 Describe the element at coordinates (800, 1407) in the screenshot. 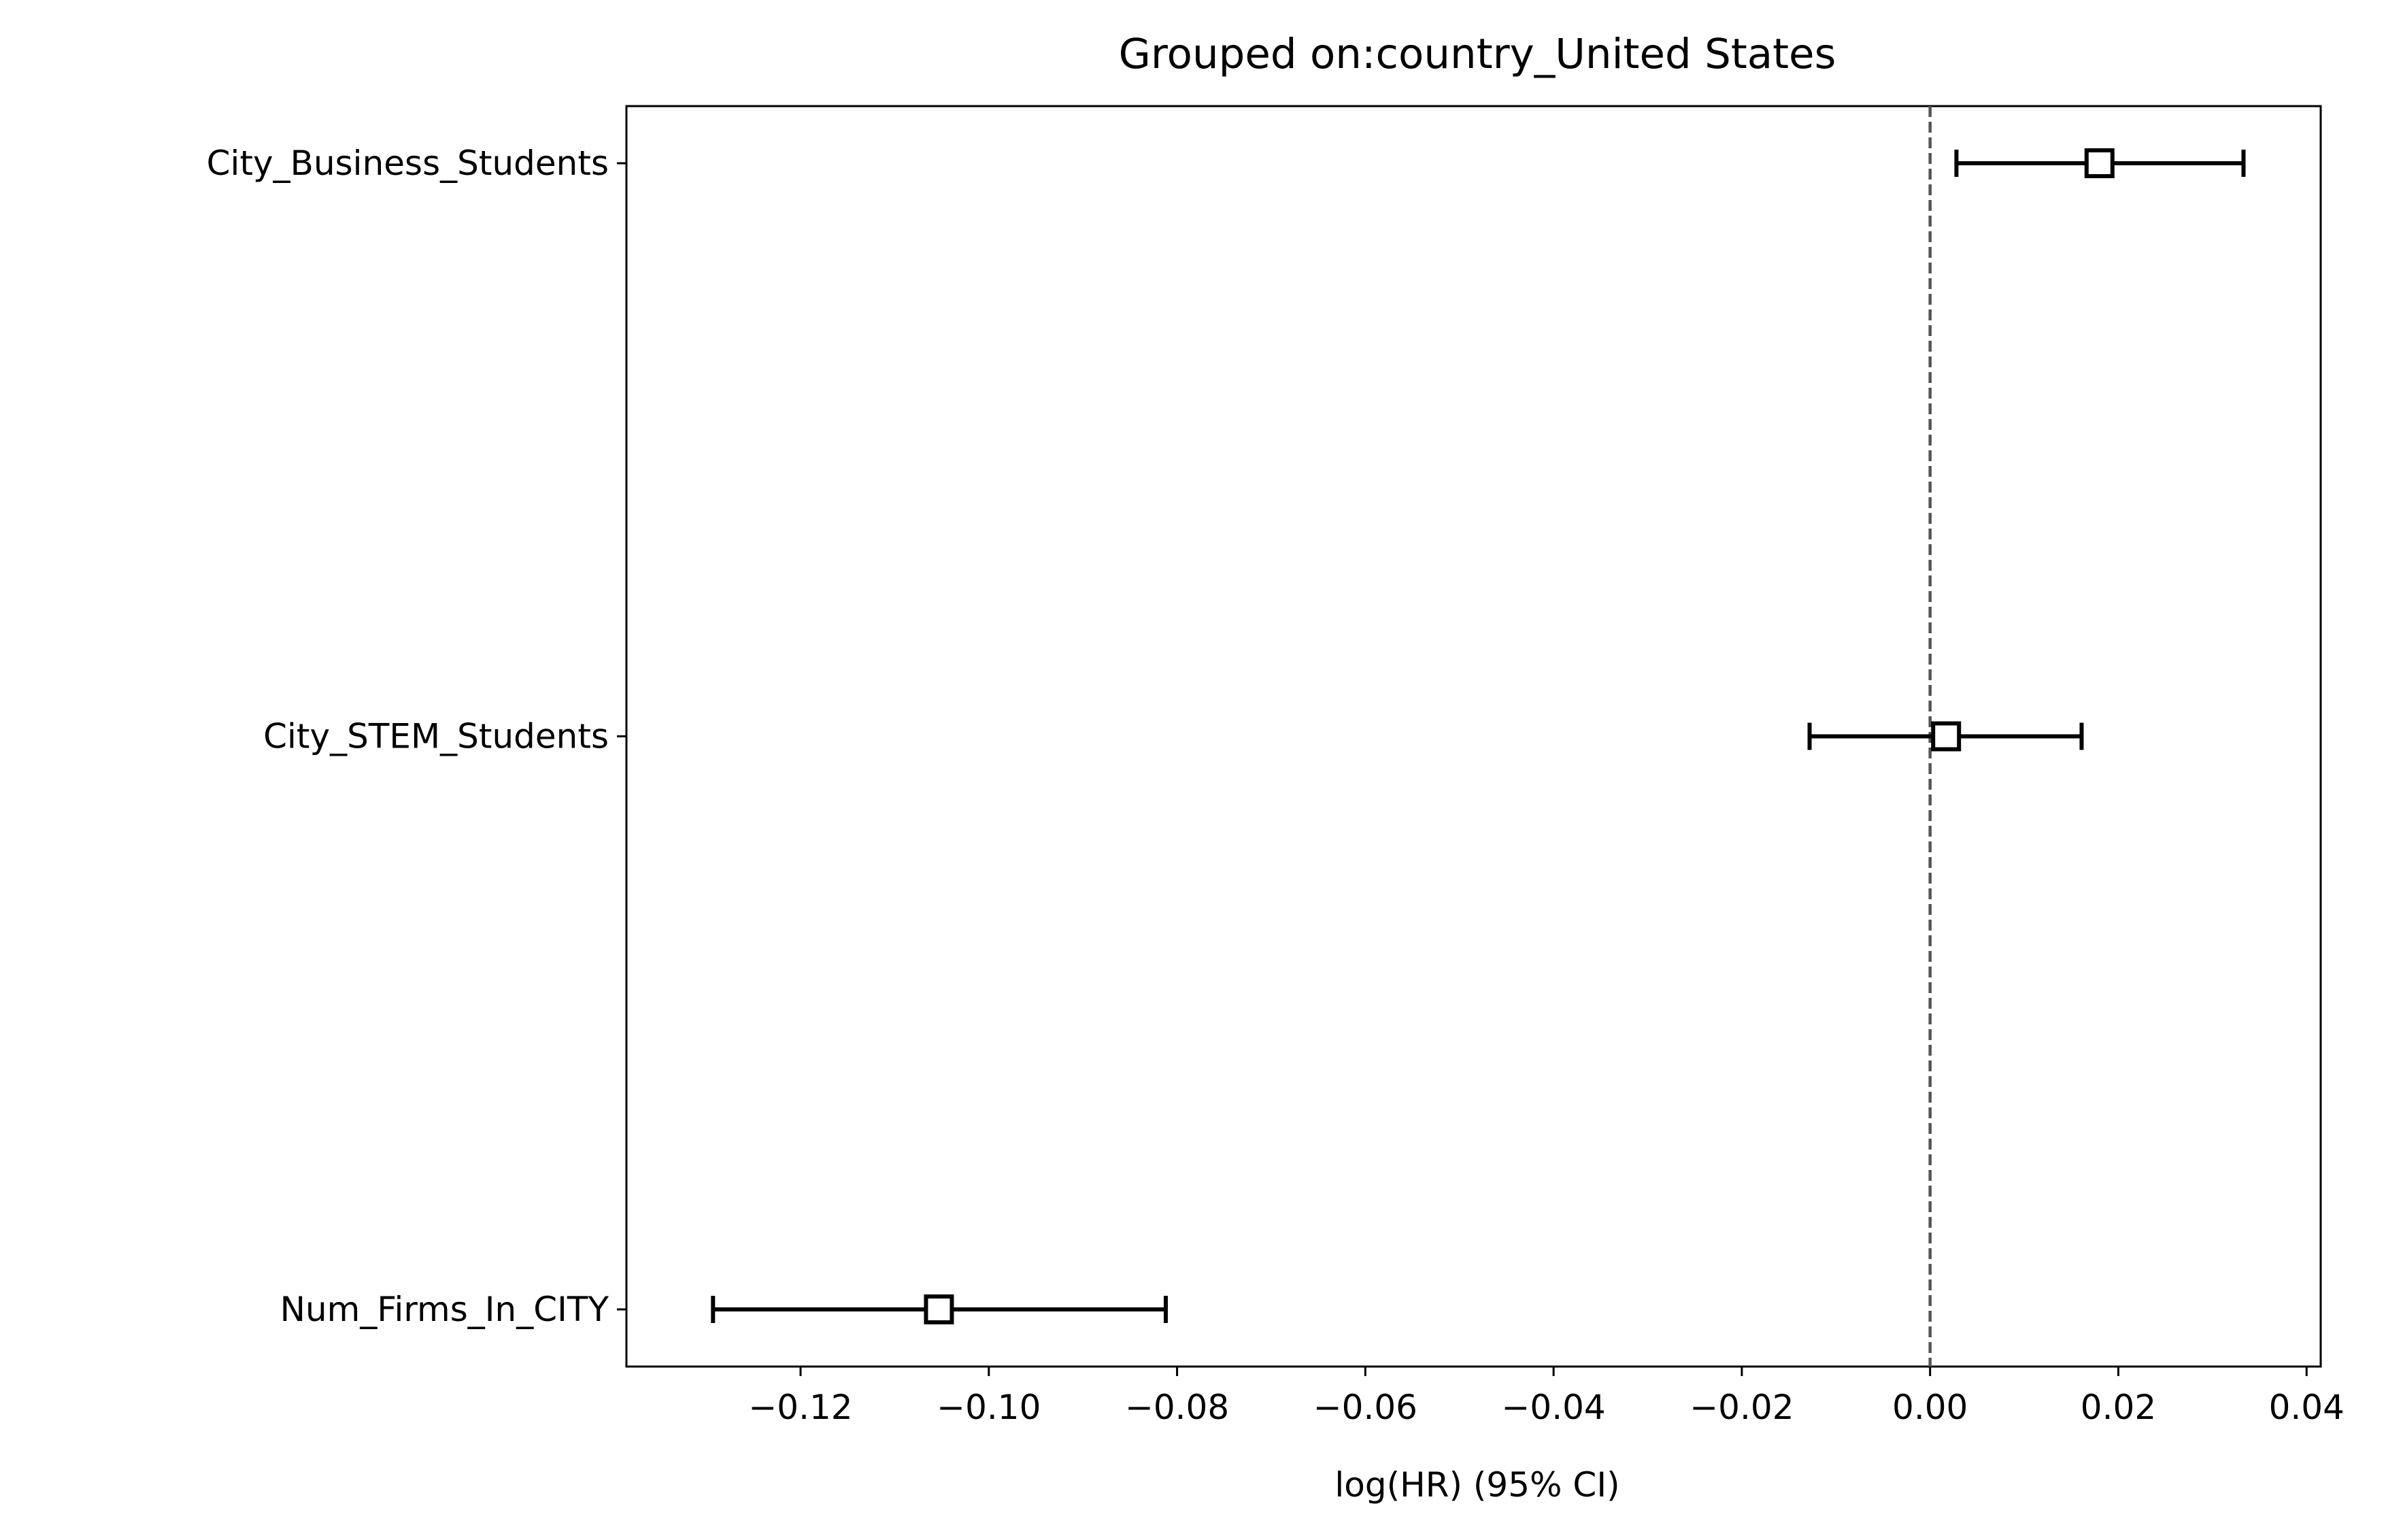

I see `x-tick-label: −0.12` at that location.